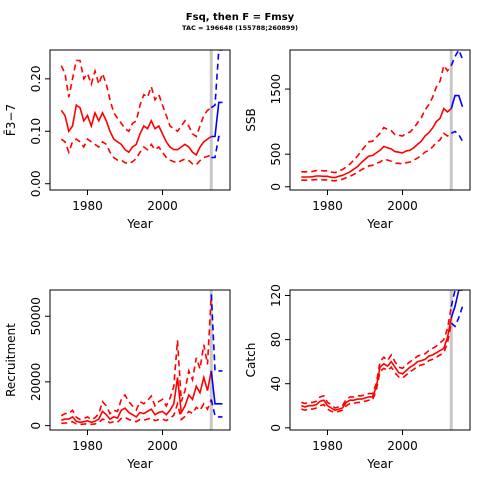 Image resolution: width=480 pixels, height=480 pixels. Describe the element at coordinates (240, 28) in the screenshot. I see `figure-subtitle: TAC = 196648 (155788;260899)` at that location.